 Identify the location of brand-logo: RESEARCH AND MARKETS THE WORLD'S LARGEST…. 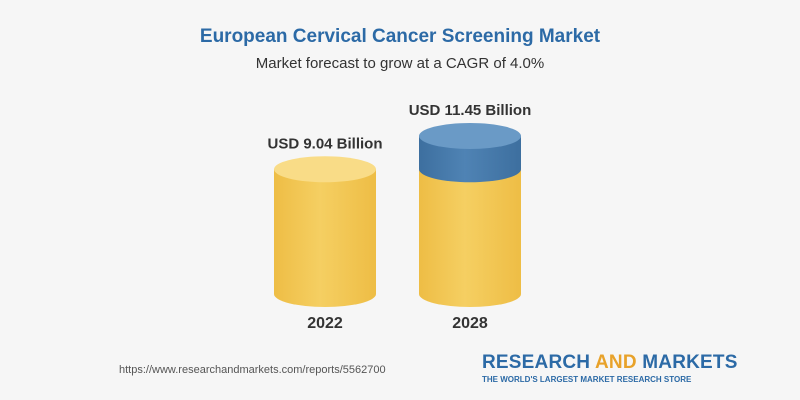
(610, 368).